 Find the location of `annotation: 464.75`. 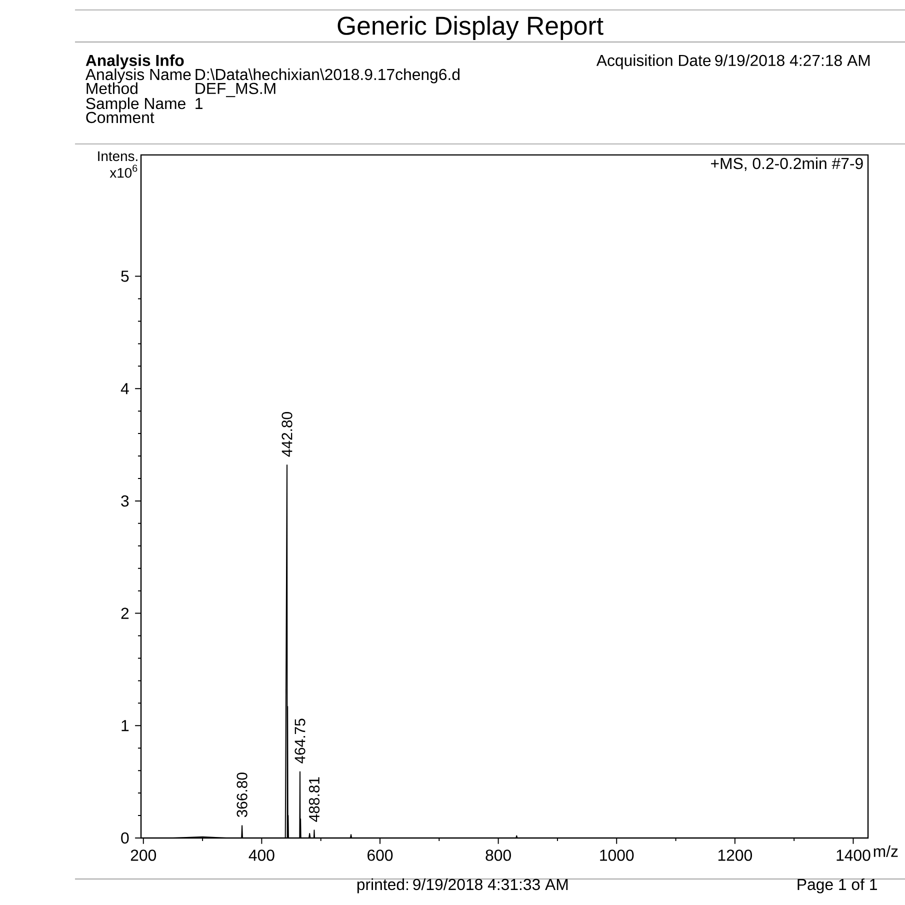

annotation: 464.75 is located at coordinates (300, 741).